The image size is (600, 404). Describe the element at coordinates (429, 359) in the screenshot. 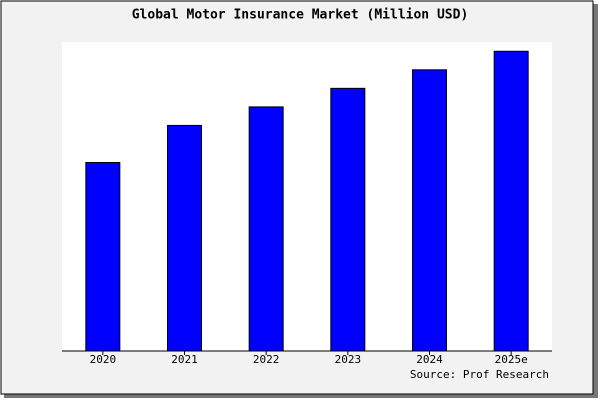

I see `x-tick-label: 2024` at that location.